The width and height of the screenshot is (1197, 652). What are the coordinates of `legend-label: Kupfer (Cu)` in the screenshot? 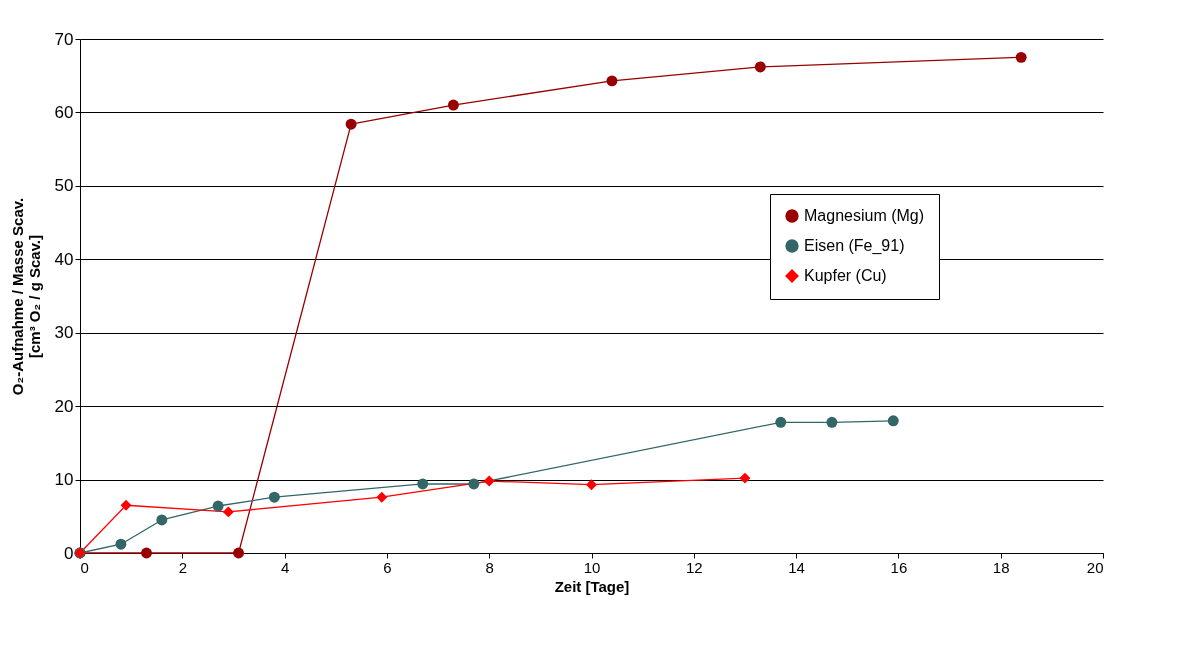 It's located at (845, 275).